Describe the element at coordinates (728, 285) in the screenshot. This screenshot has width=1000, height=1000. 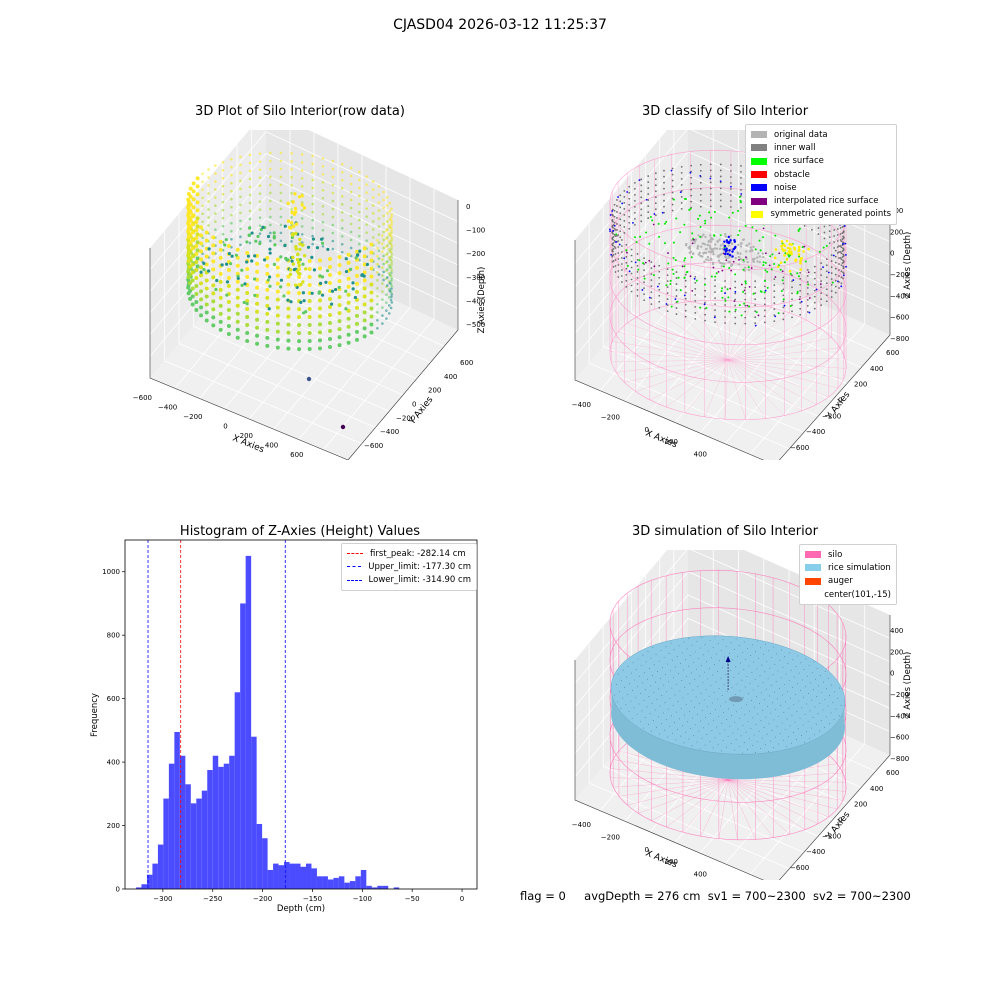
I see `silo-cylinder-classify` at that location.